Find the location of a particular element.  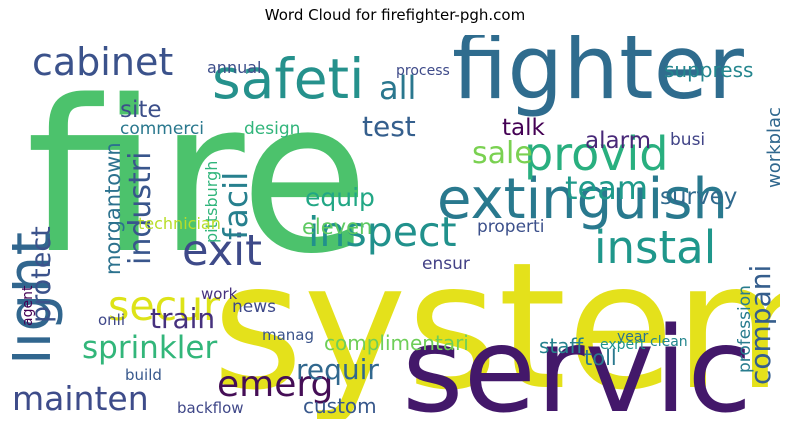

word-provid: provid is located at coordinates (596, 154).